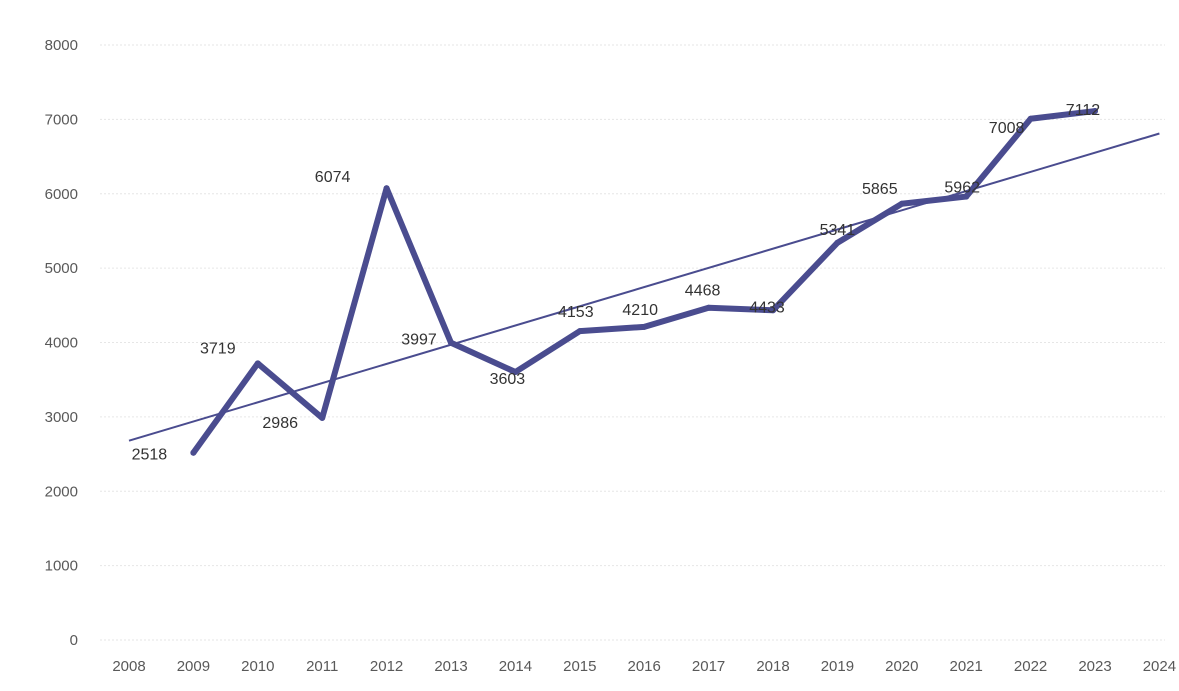 This screenshot has height=691, width=1179. I want to click on x-tick-label: 2013, so click(450, 666).